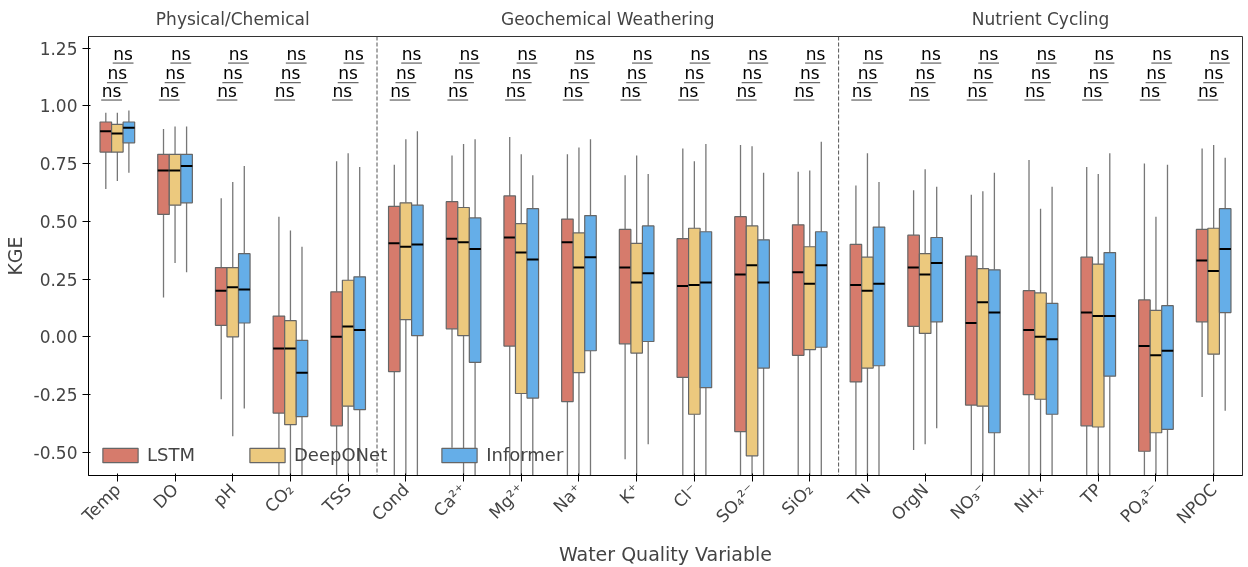 The width and height of the screenshot is (1248, 567). What do you see at coordinates (232, 18) in the screenshot?
I see `text: Physical/Chemical` at bounding box center [232, 18].